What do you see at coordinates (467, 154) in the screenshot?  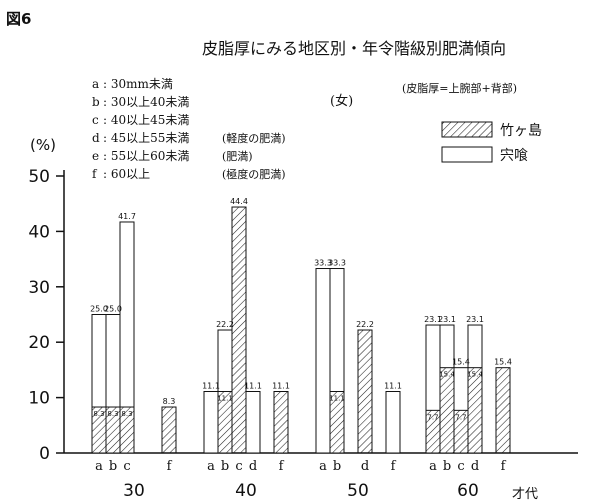 I see `legend-swatch-open` at bounding box center [467, 154].